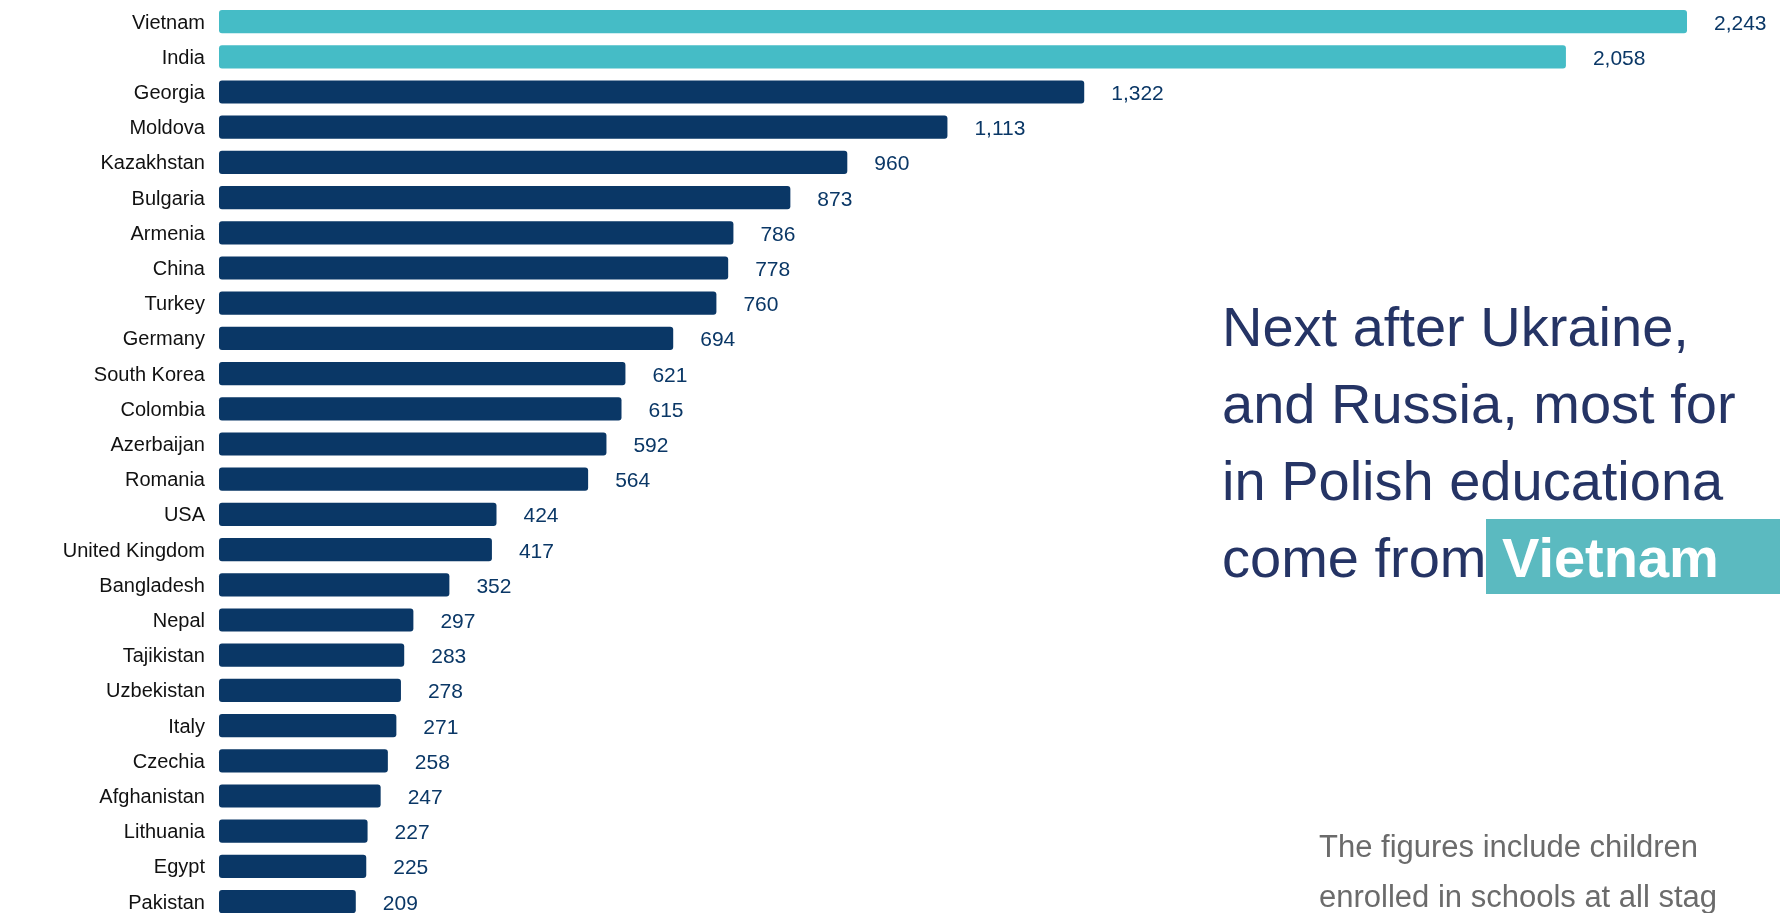 This screenshot has width=1780, height=913. I want to click on y-tick-label: Georgia, so click(169, 92).